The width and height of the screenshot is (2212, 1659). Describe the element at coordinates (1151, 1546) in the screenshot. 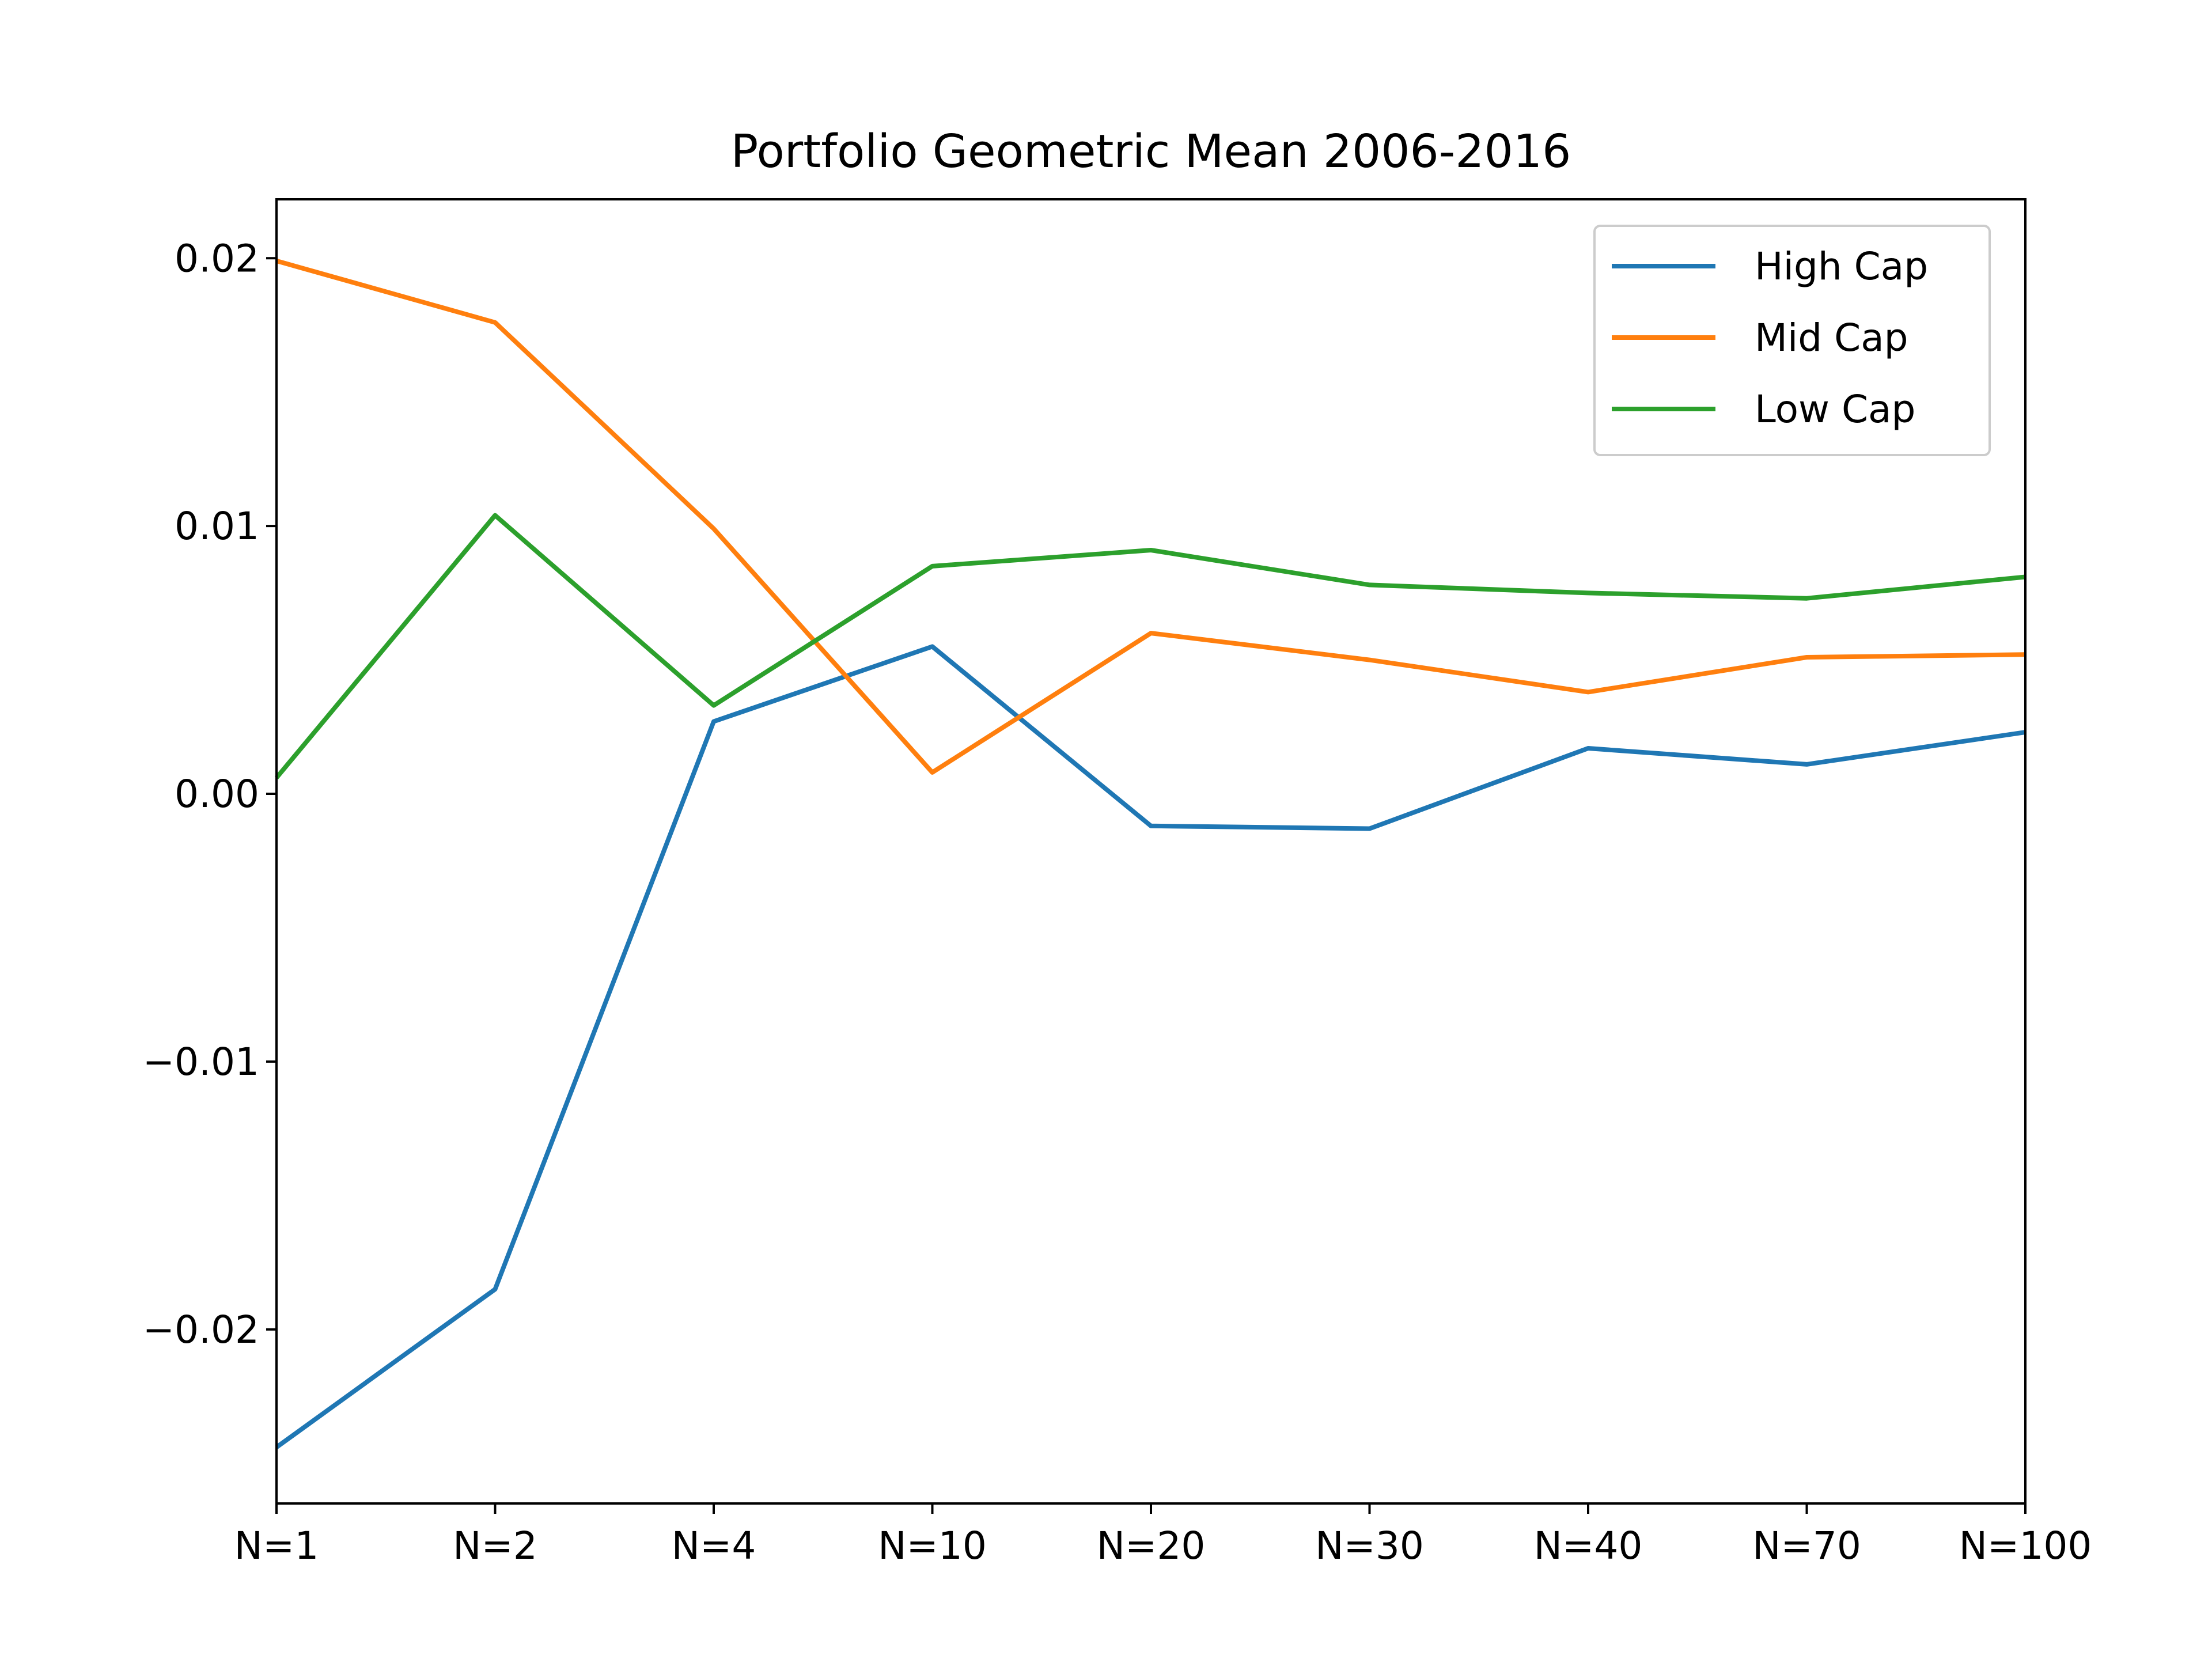

I see `x-tick-label: N=20` at that location.